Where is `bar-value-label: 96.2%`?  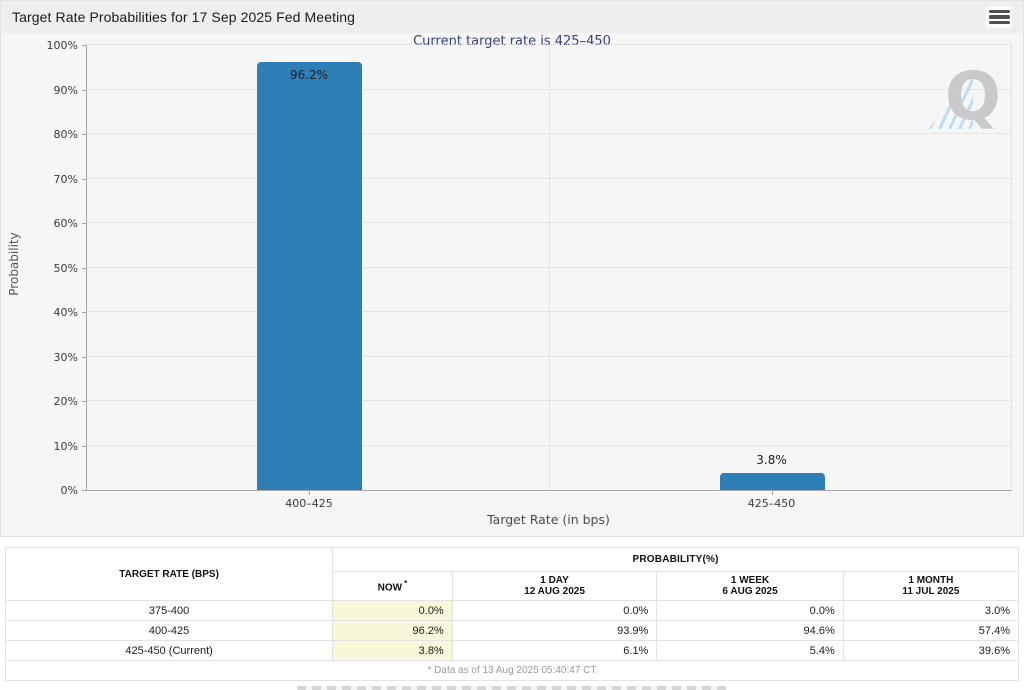
bar-value-label: 96.2% is located at coordinates (309, 74).